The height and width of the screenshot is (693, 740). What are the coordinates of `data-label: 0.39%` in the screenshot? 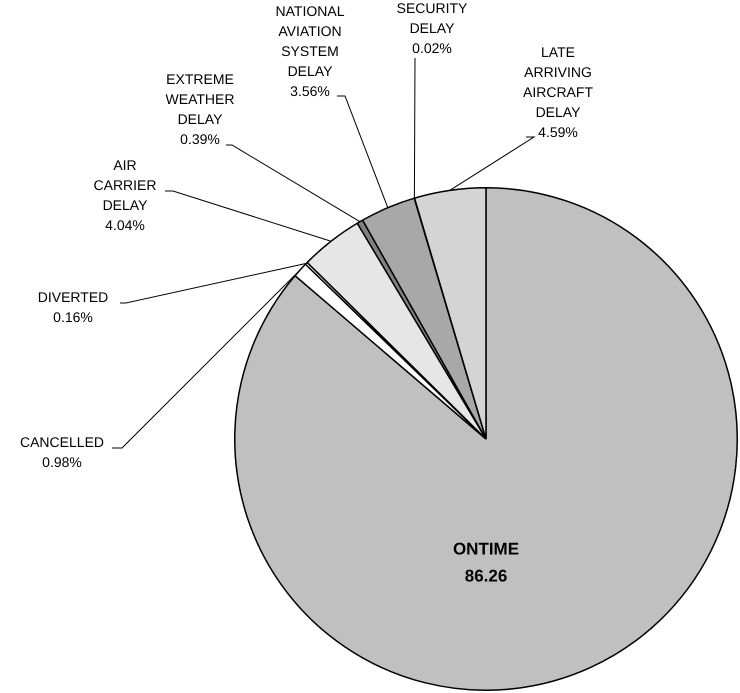 It's located at (200, 138).